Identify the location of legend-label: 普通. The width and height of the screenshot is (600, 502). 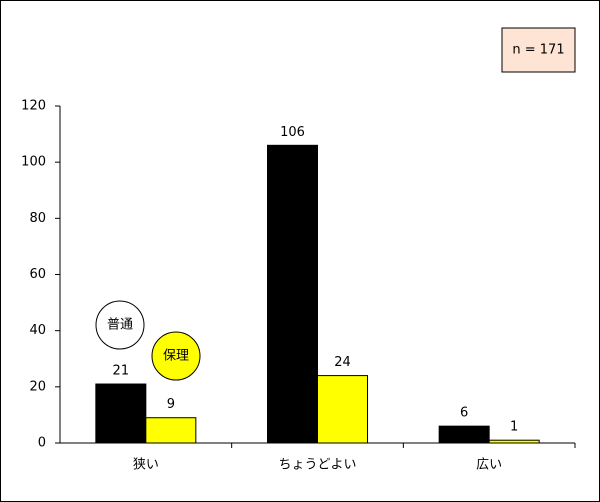
(120, 325).